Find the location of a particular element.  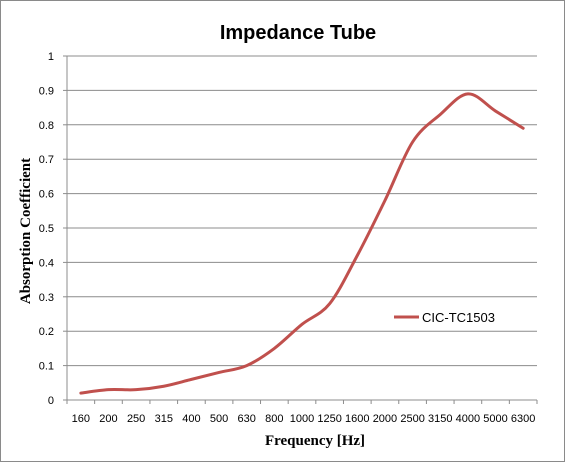

x-tick-label: 2000 is located at coordinates (385, 419).